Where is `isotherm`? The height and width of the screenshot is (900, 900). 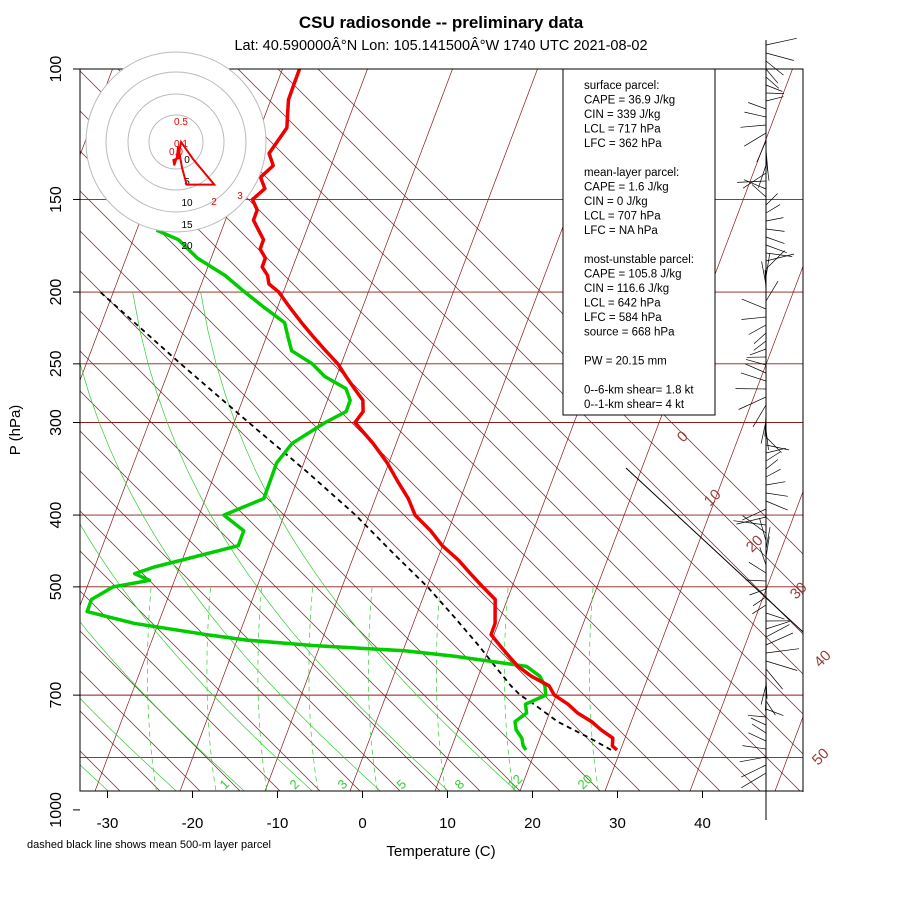 isotherm is located at coordinates (746, 640).